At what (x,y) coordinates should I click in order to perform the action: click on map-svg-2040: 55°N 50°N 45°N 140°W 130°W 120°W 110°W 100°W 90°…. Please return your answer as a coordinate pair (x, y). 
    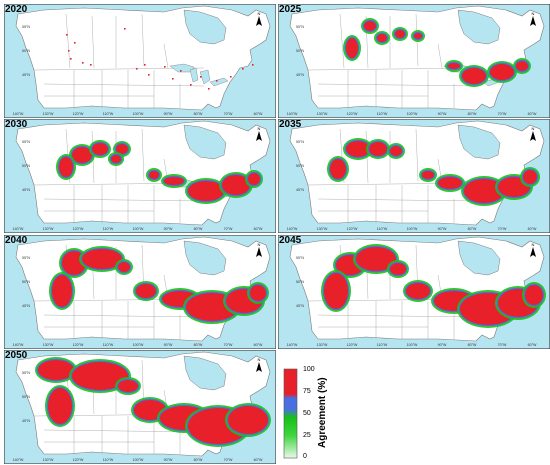
    Looking at the image, I should click on (140, 292).